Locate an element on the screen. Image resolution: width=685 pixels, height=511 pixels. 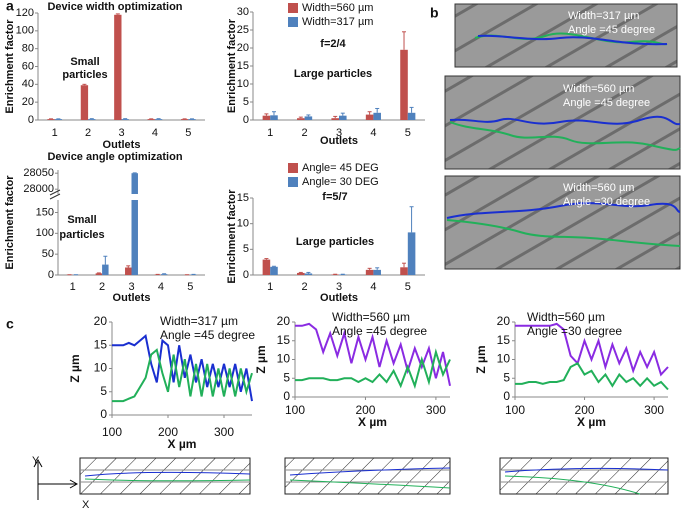
panel-label: c is located at coordinates (10, 324).